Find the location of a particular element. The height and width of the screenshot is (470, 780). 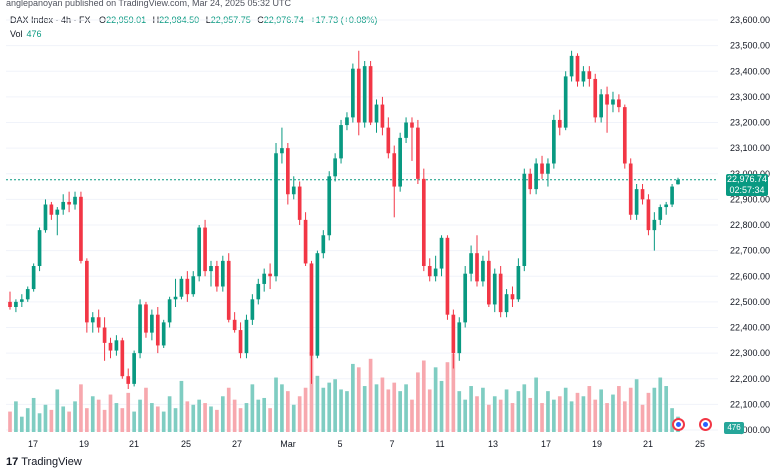

price-tick-label: 23,000.00 is located at coordinates (750, 174).